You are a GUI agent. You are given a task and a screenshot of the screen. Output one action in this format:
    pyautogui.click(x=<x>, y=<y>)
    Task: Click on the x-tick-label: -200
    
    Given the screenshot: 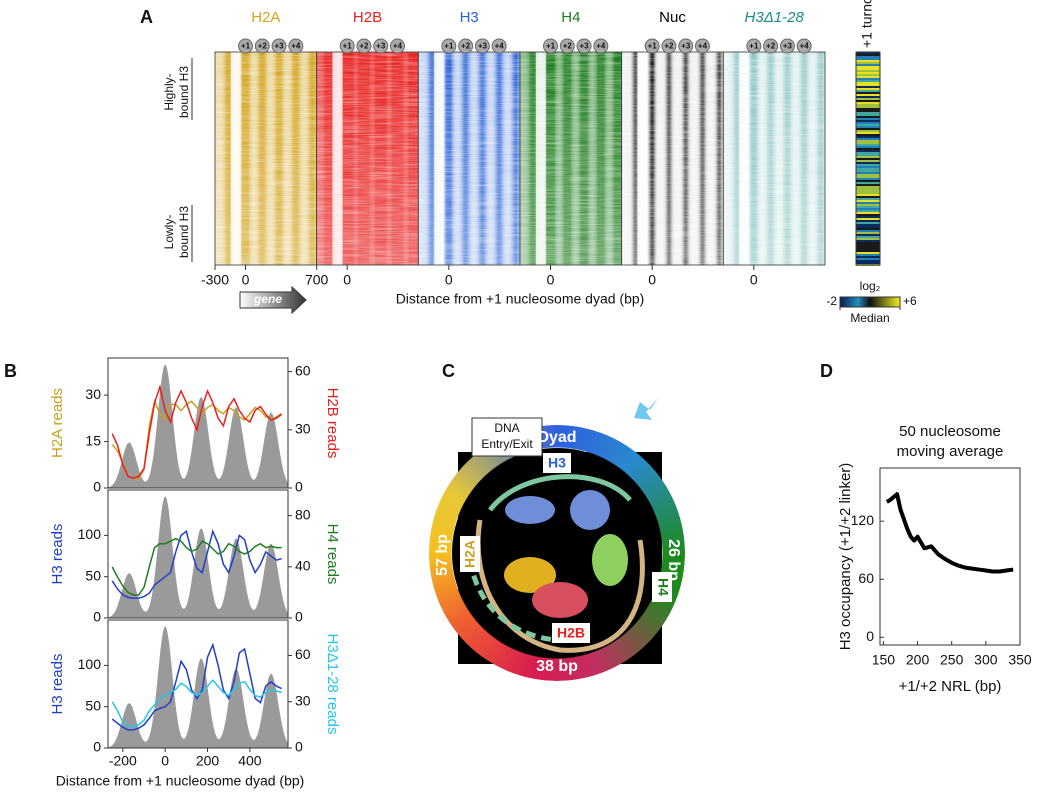 What is the action you would take?
    pyautogui.click(x=123, y=761)
    